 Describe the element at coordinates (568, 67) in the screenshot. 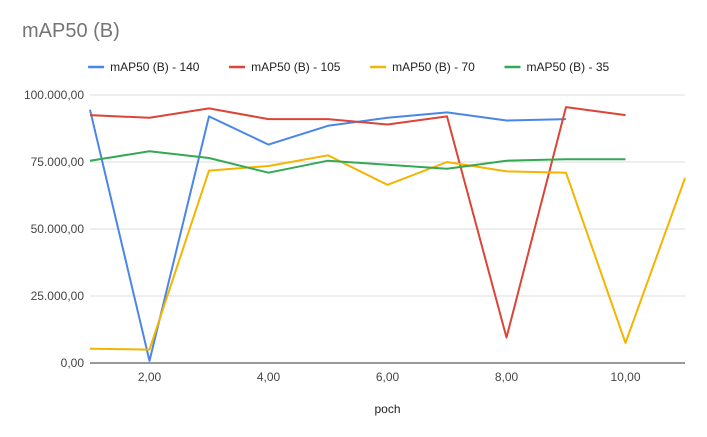

I see `legend-label-4: mAP50 (B) - 35` at that location.